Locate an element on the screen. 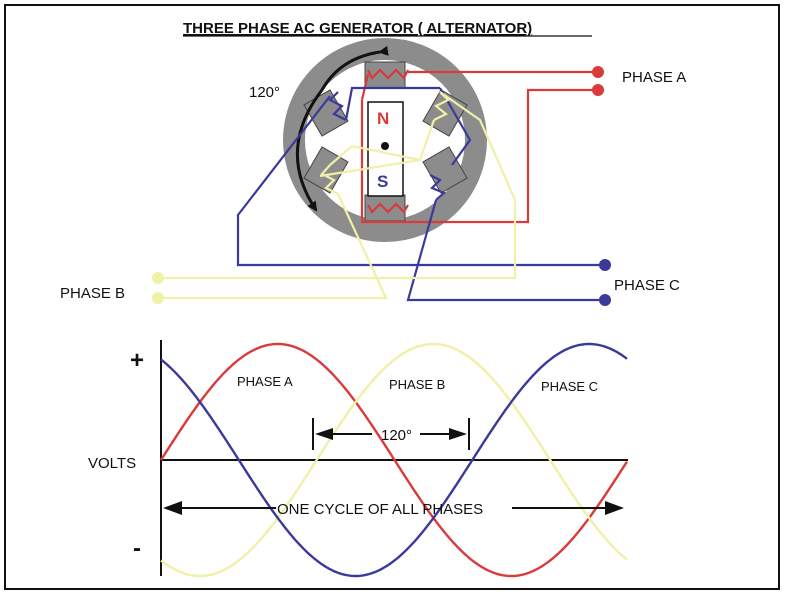 This screenshot has height=597, width=787. minus-label: - is located at coordinates (137, 548).